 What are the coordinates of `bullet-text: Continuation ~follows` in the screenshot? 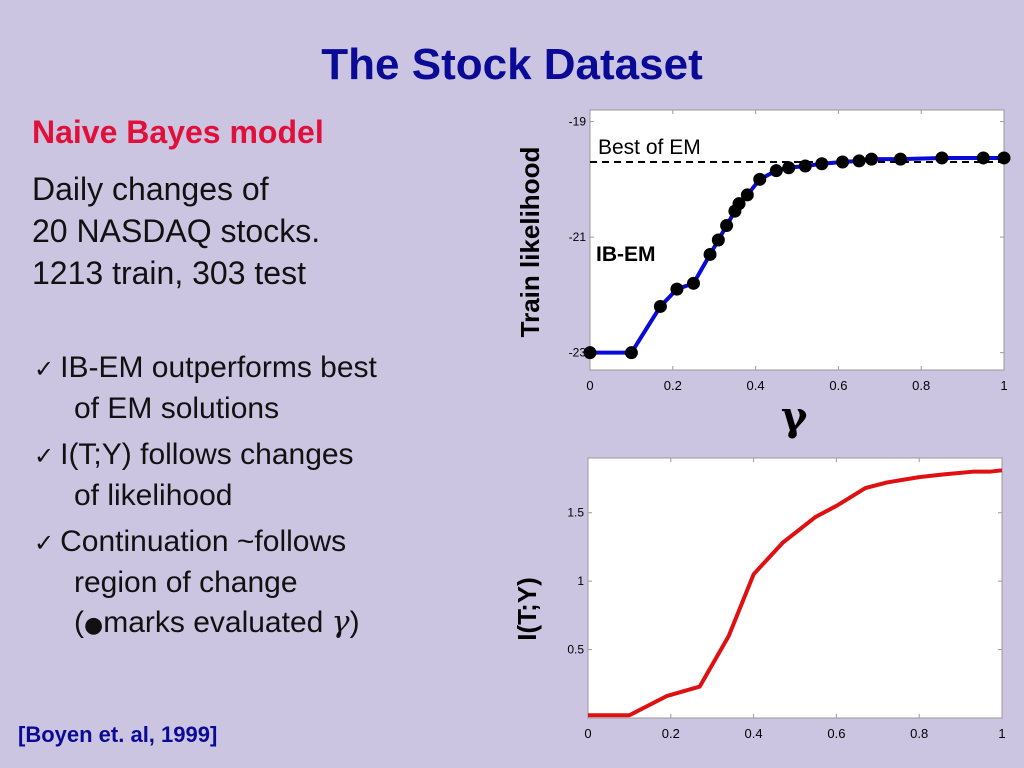 It's located at (203, 541).